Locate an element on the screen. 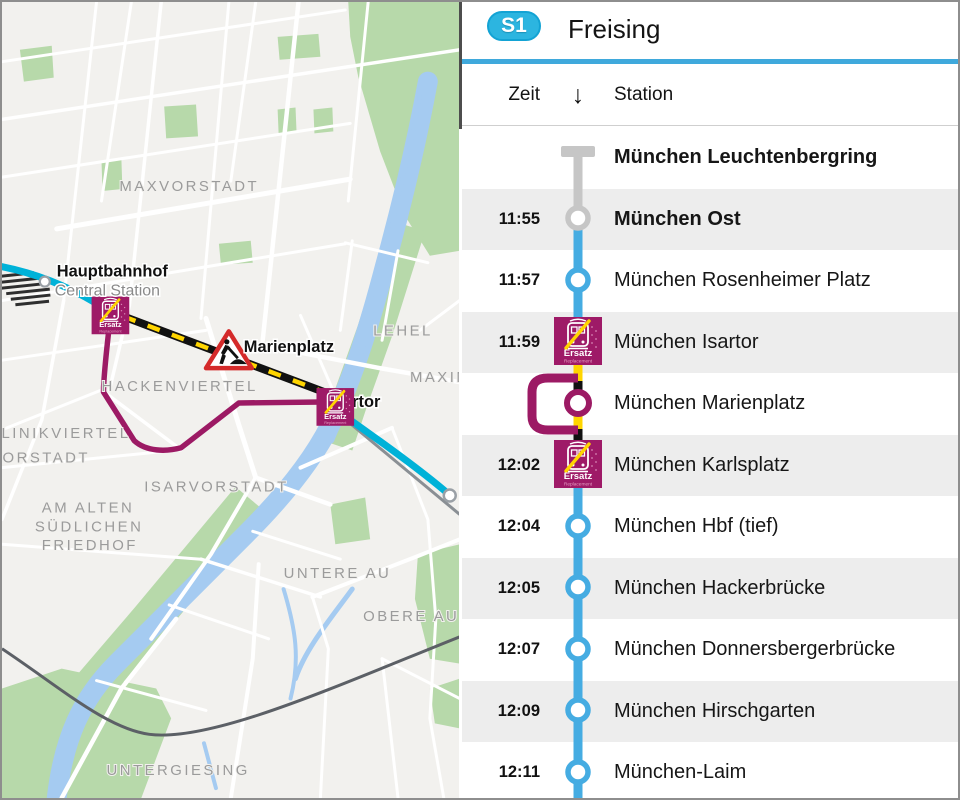  map-label-marienplatz: Marienplatz is located at coordinates (289, 347).